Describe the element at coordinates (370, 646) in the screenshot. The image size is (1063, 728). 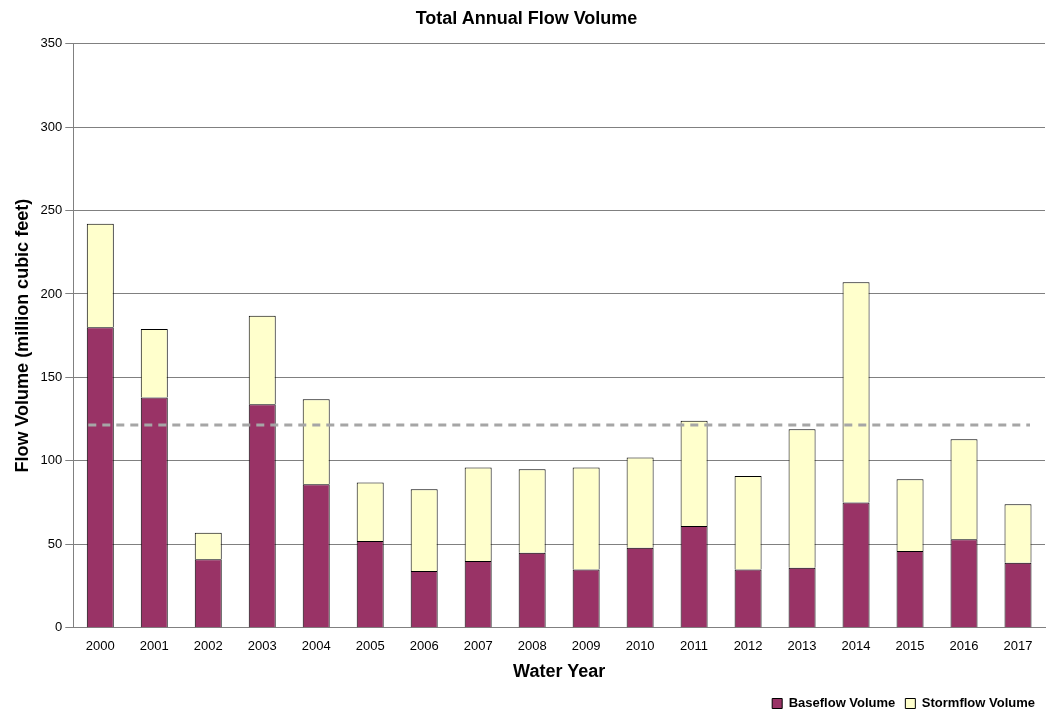
I see `x-tick-label: 2005` at that location.